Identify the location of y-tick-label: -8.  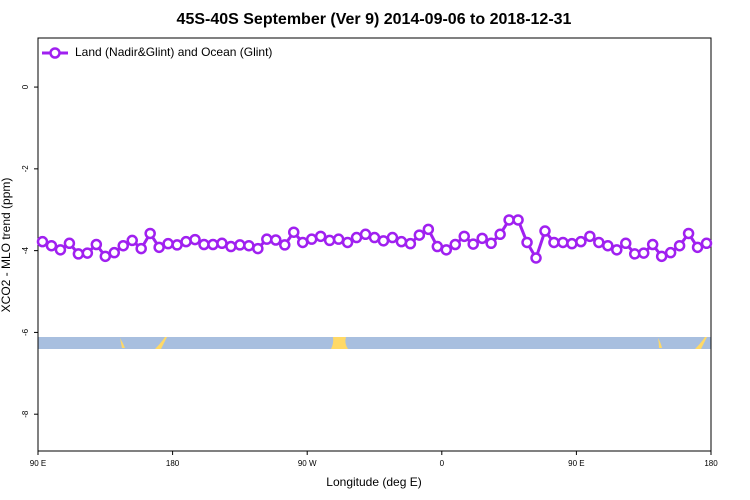
(25, 414).